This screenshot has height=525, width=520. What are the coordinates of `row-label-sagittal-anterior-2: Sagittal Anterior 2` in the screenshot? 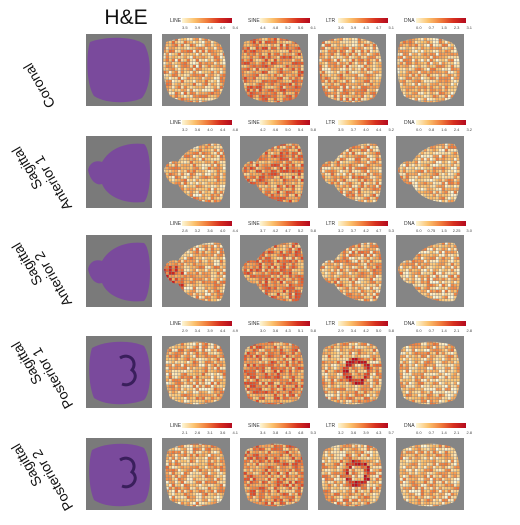 It's located at (41, 274).